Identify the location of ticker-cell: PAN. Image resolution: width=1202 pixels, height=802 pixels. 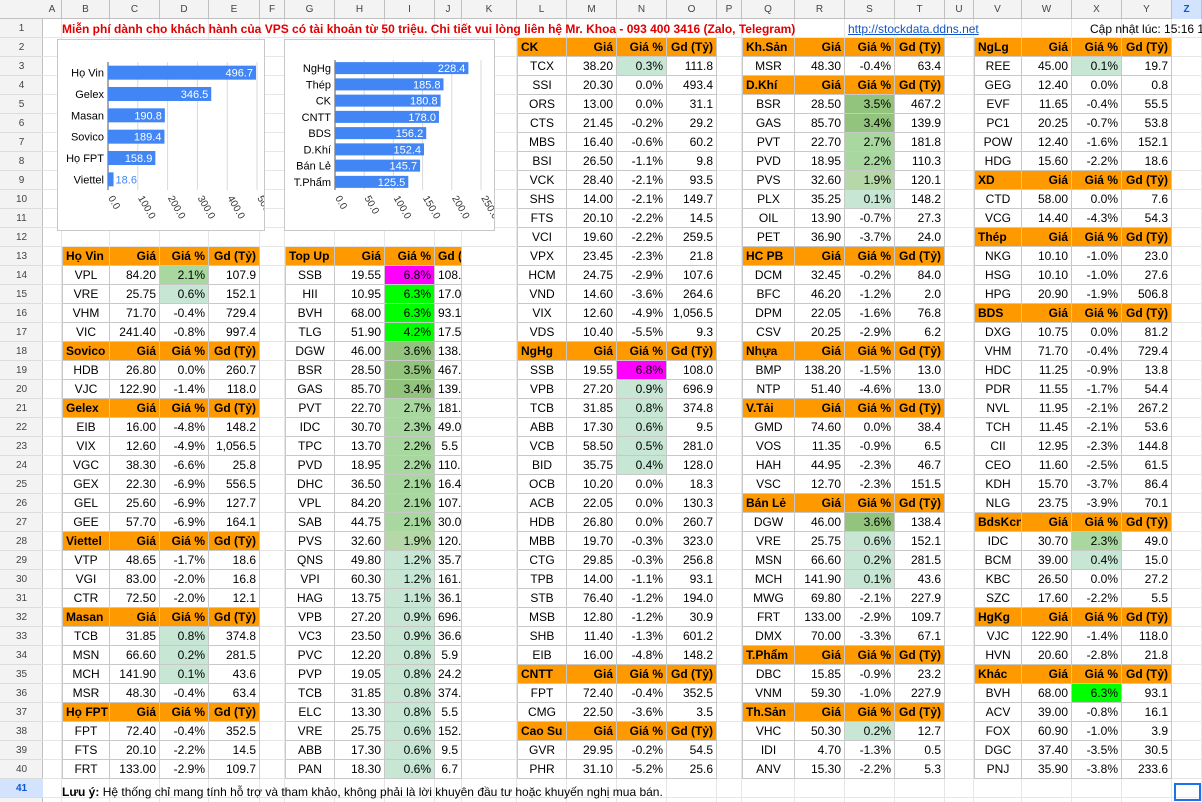
(310, 769).